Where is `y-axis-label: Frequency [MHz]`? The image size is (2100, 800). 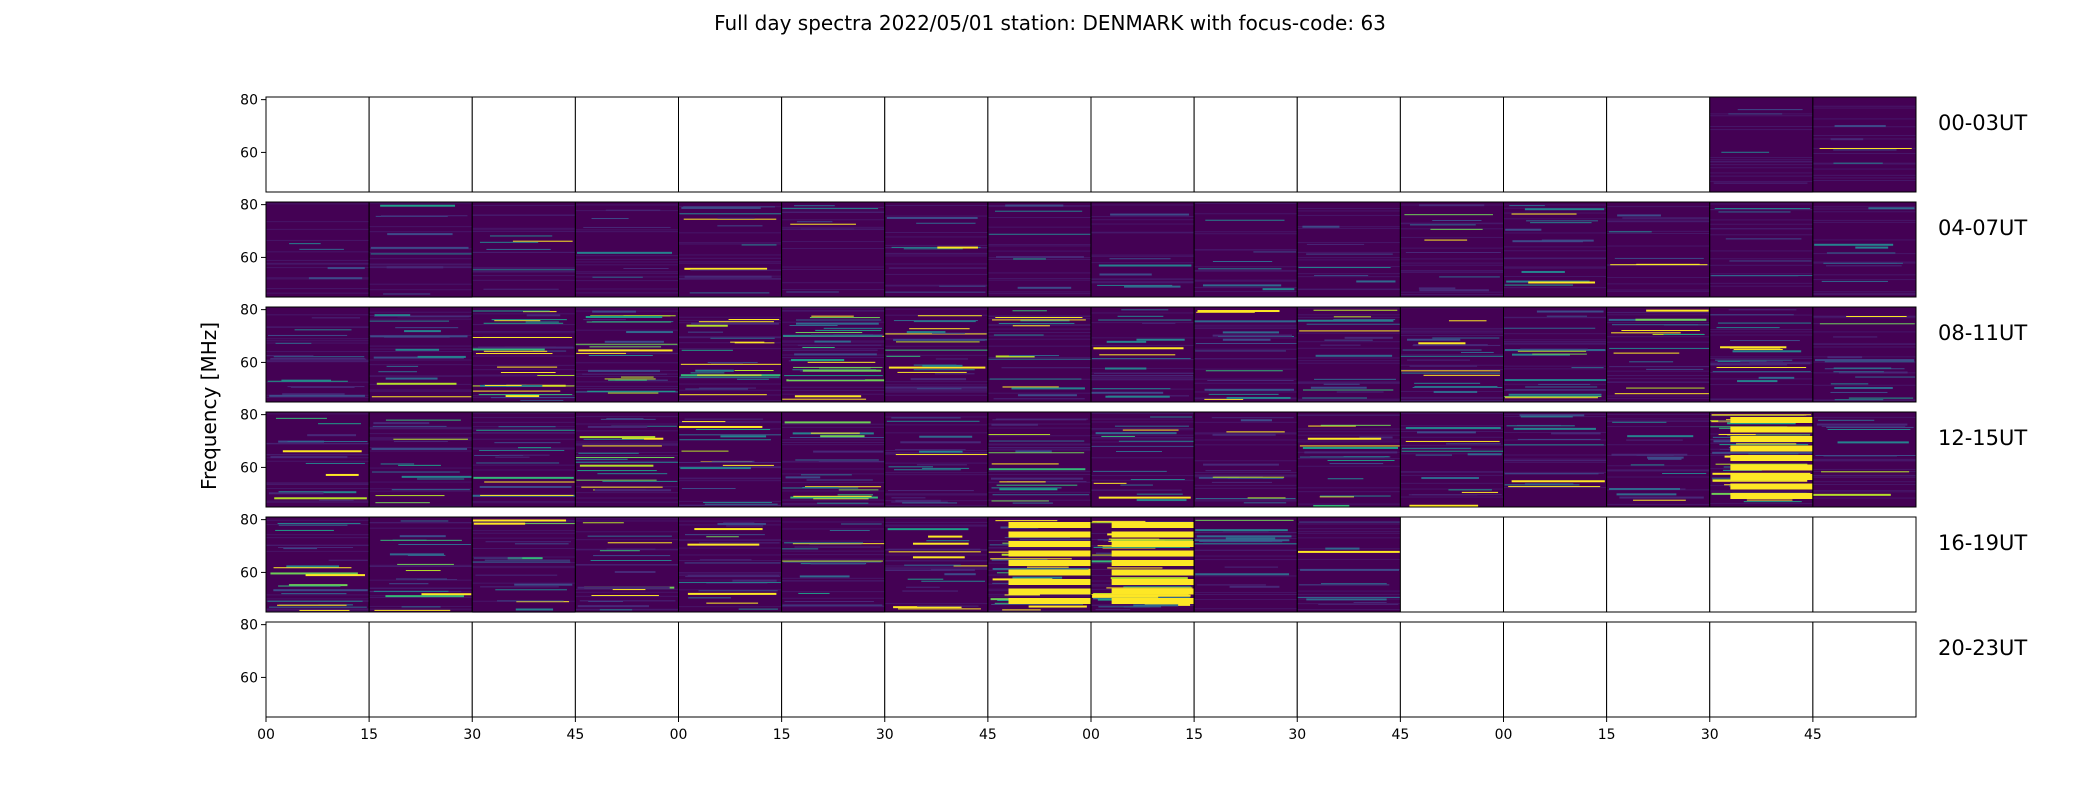 y-axis-label: Frequency [MHz] is located at coordinates (209, 406).